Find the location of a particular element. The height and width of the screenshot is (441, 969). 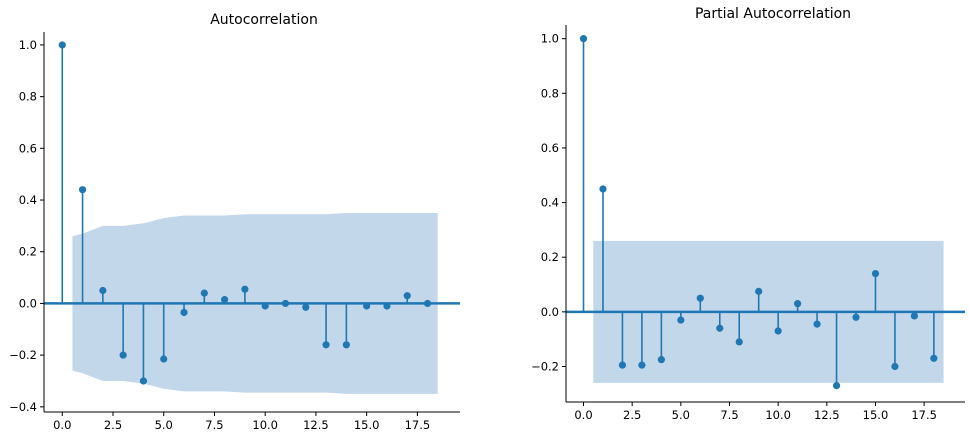

chart-title: Autocorrelation is located at coordinates (264, 20).